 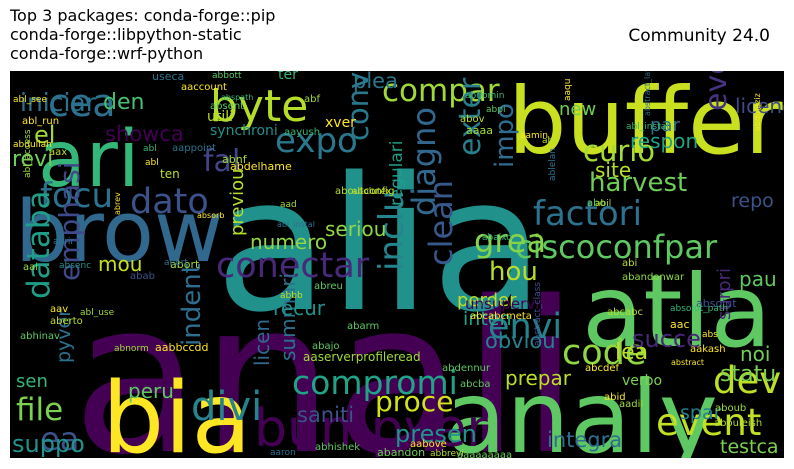 What do you see at coordinates (749, 447) in the screenshot?
I see `word-testca: testca` at bounding box center [749, 447].